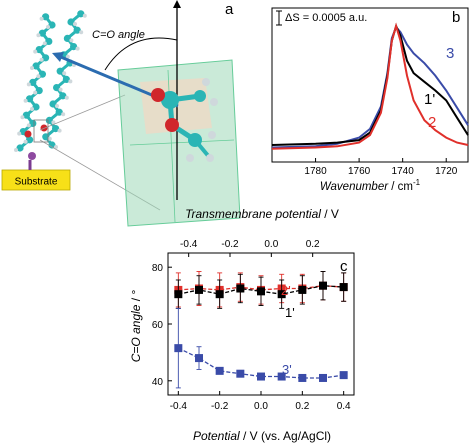  Describe the element at coordinates (417, 182) in the screenshot. I see `panel-b-x-axis-exp: -1` at that location.